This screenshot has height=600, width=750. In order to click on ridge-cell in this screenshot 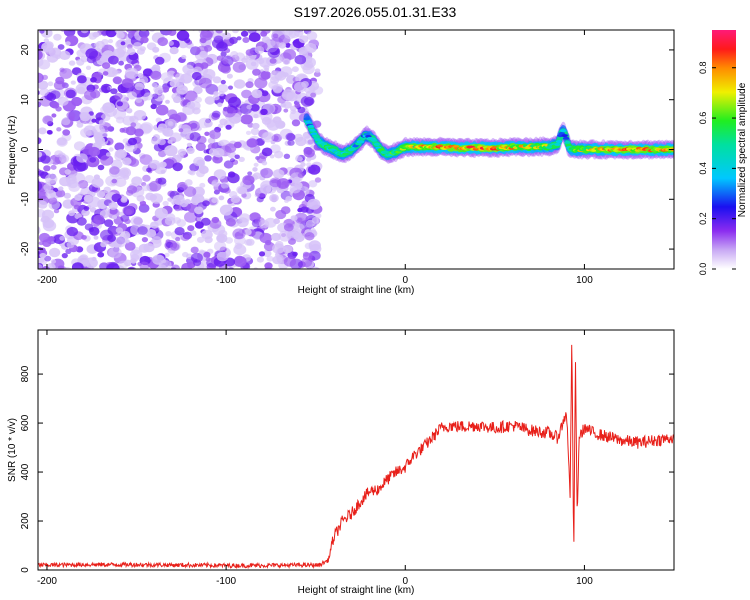, I will do `click(385, 152)`.